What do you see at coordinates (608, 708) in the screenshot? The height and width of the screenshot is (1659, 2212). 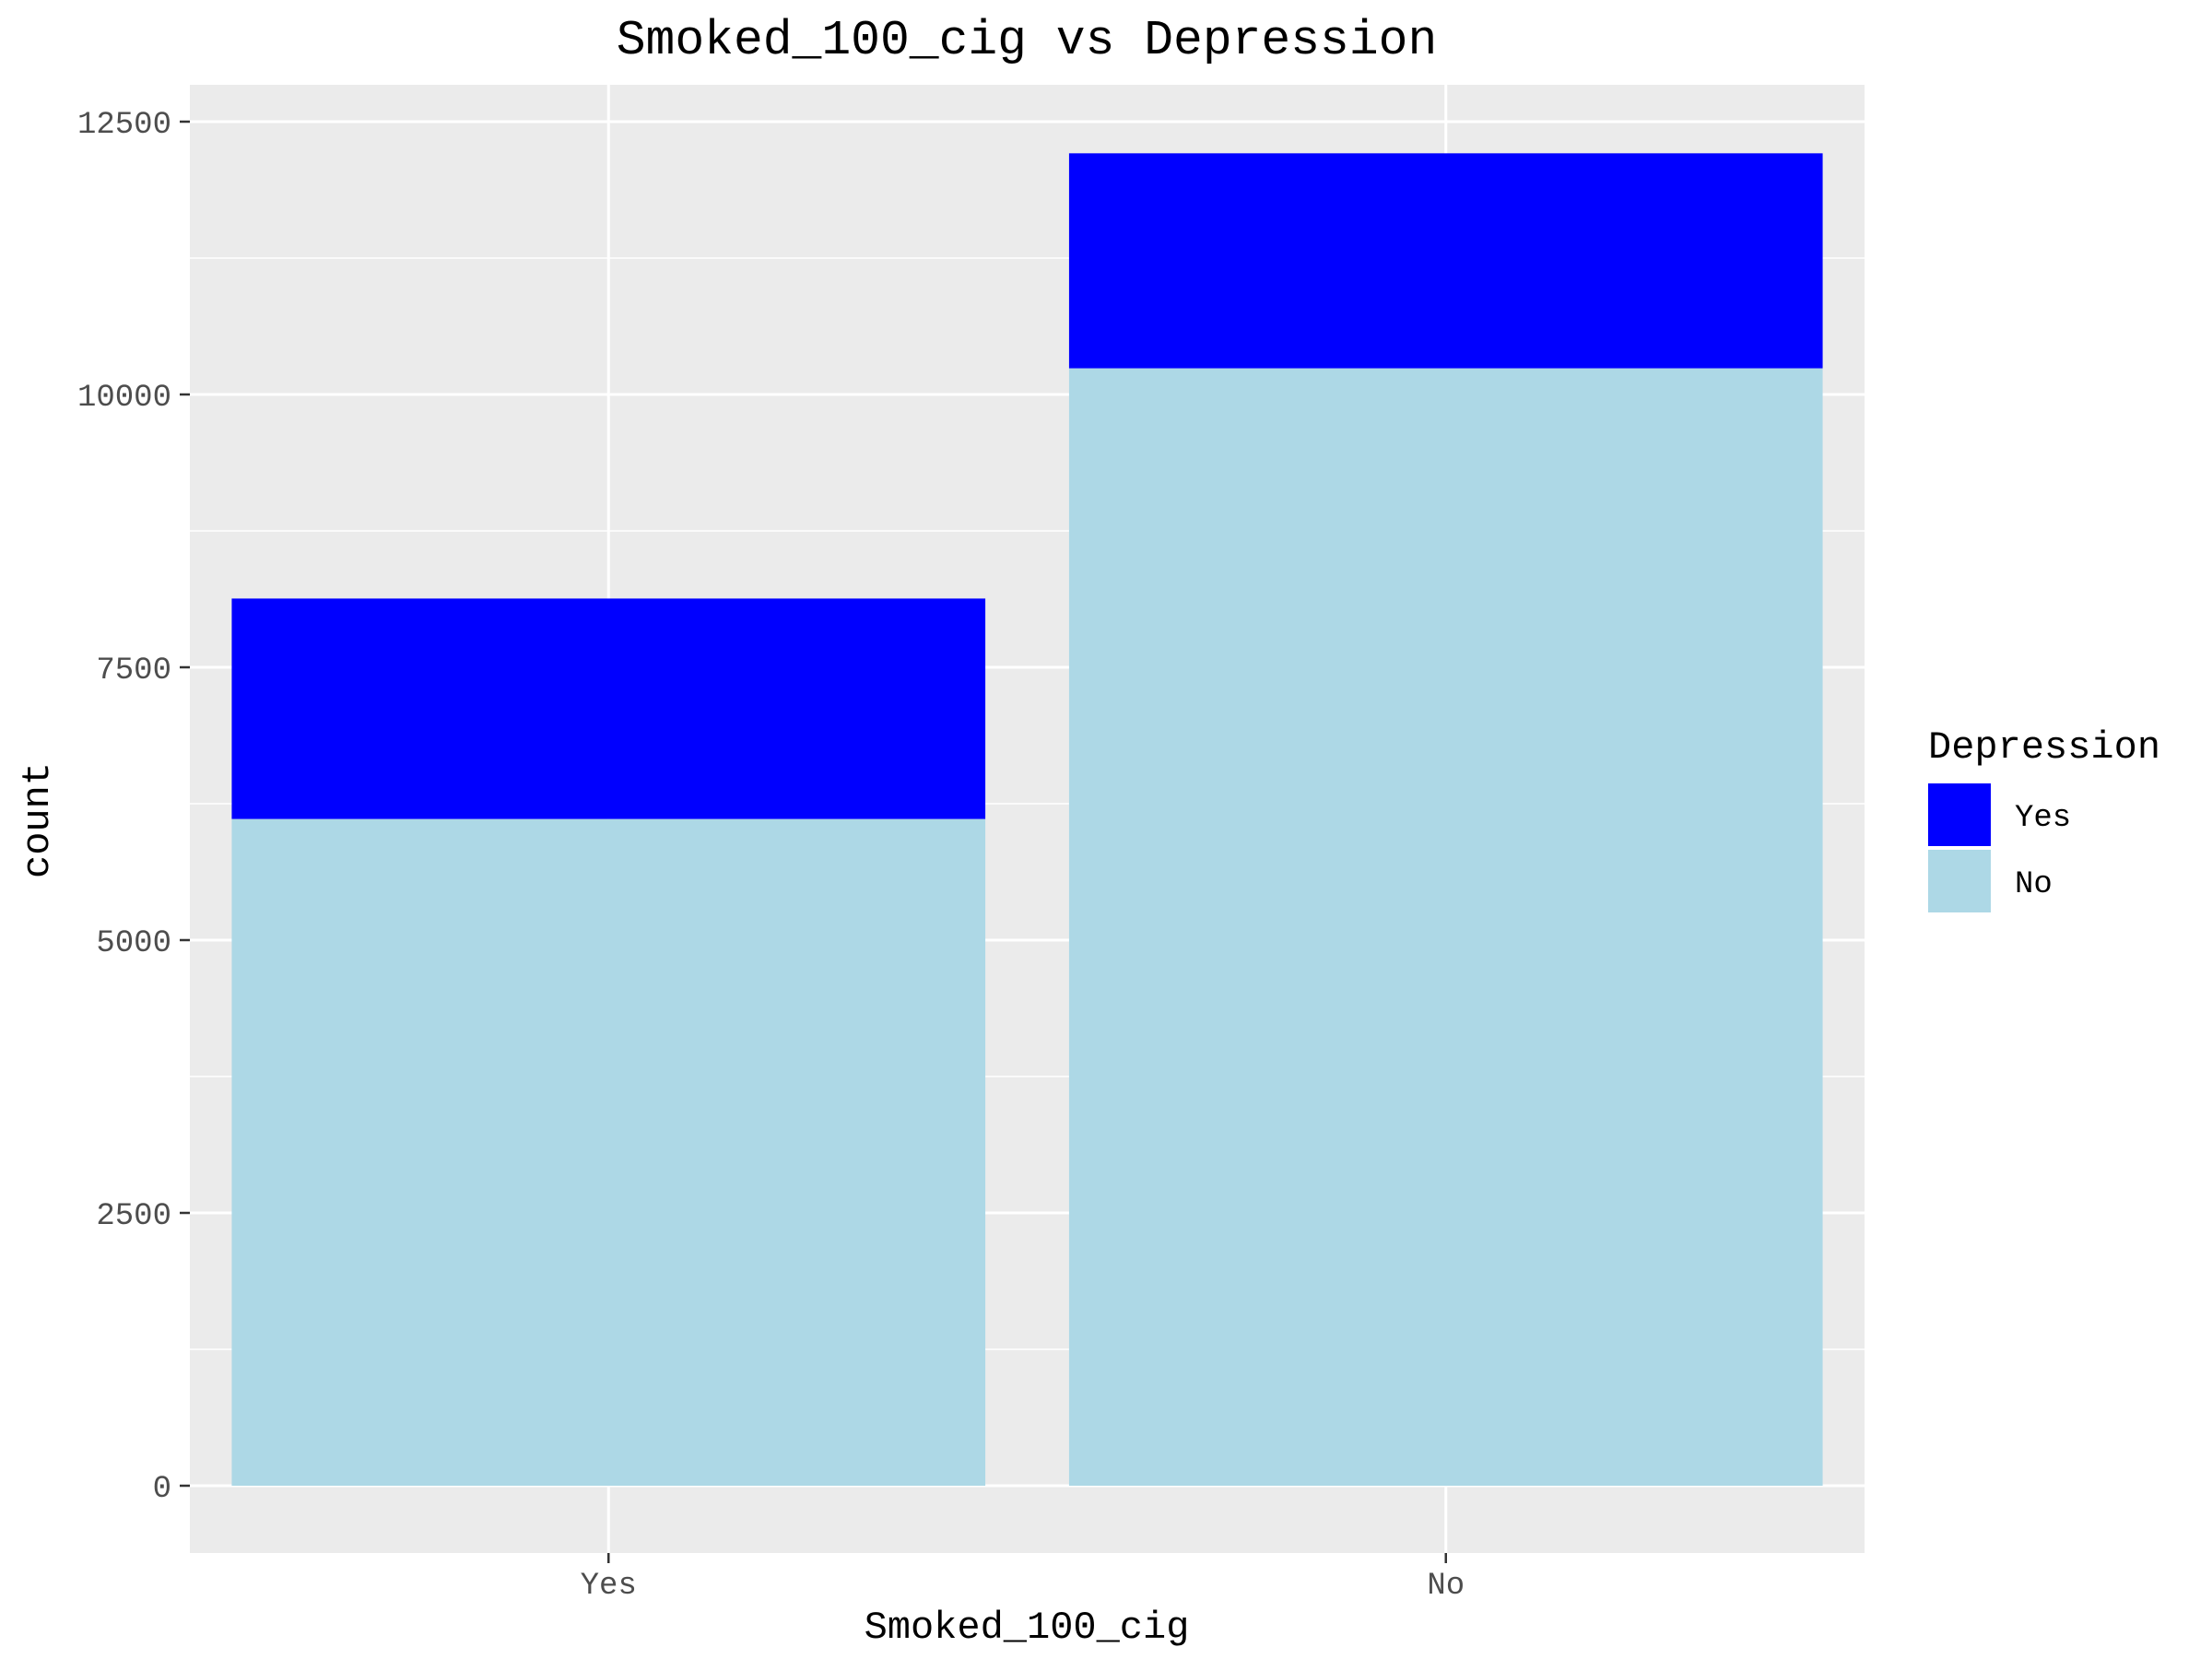 I see `bar-yes-yes` at bounding box center [608, 708].